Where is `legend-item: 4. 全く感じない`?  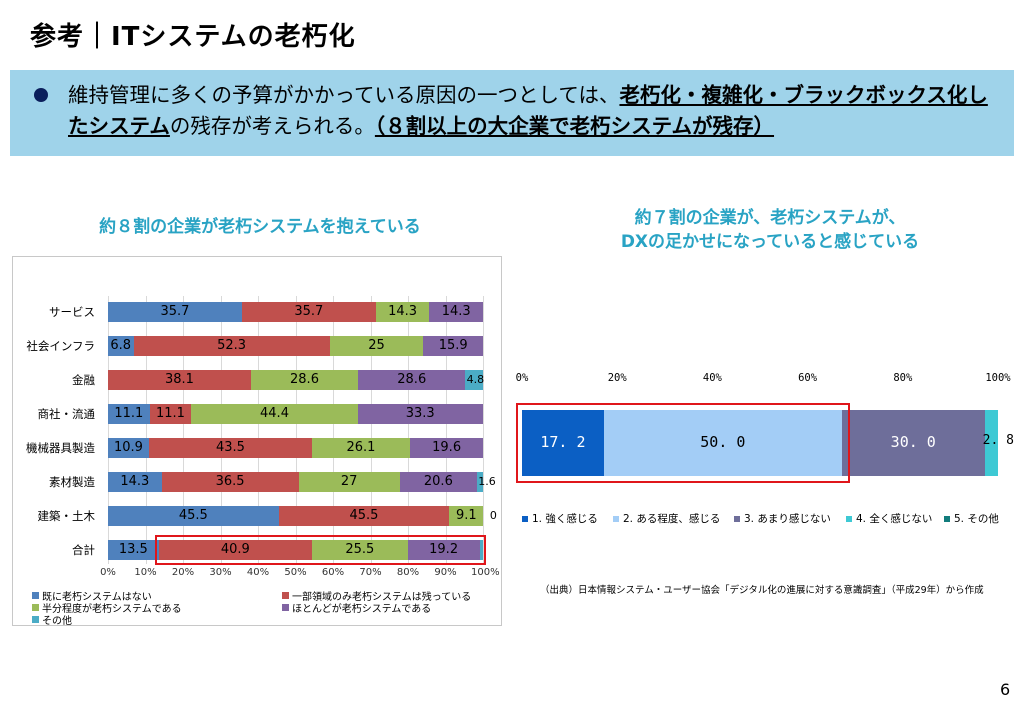 legend-item: 4. 全く感じない is located at coordinates (889, 518).